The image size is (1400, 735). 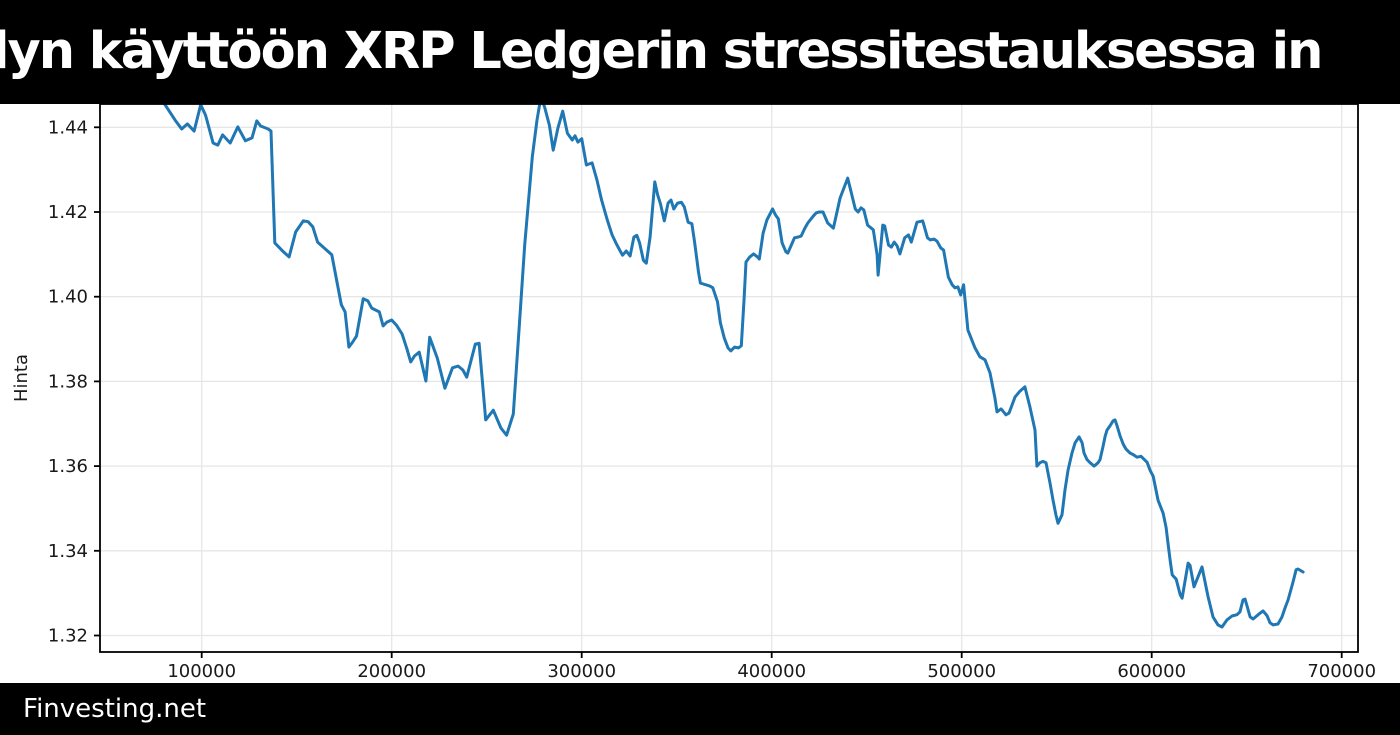 What do you see at coordinates (68, 551) in the screenshot?
I see `y-tick-label: 1.34` at bounding box center [68, 551].